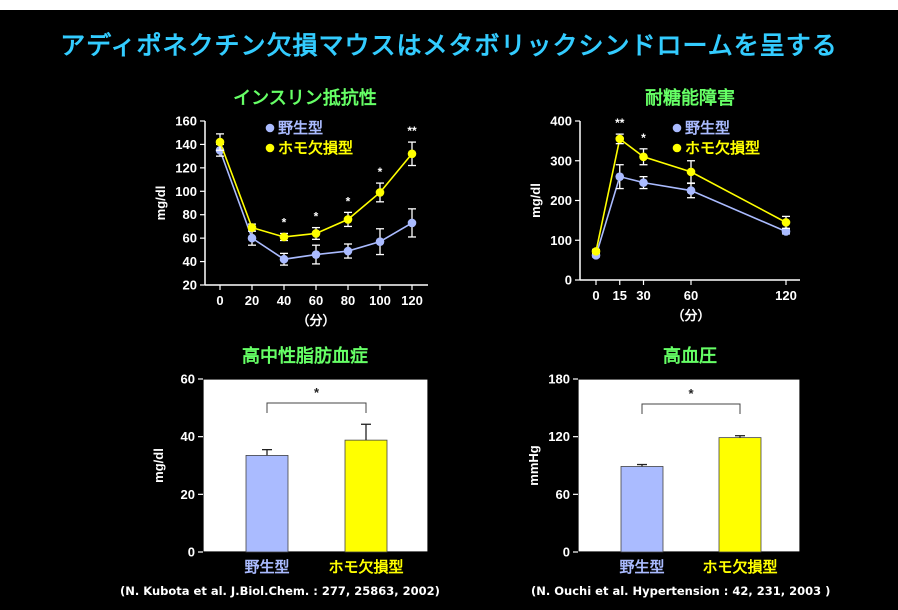 This screenshot has height=610, width=898. What do you see at coordinates (284, 300) in the screenshot?
I see `x-tick-label: 40` at bounding box center [284, 300].